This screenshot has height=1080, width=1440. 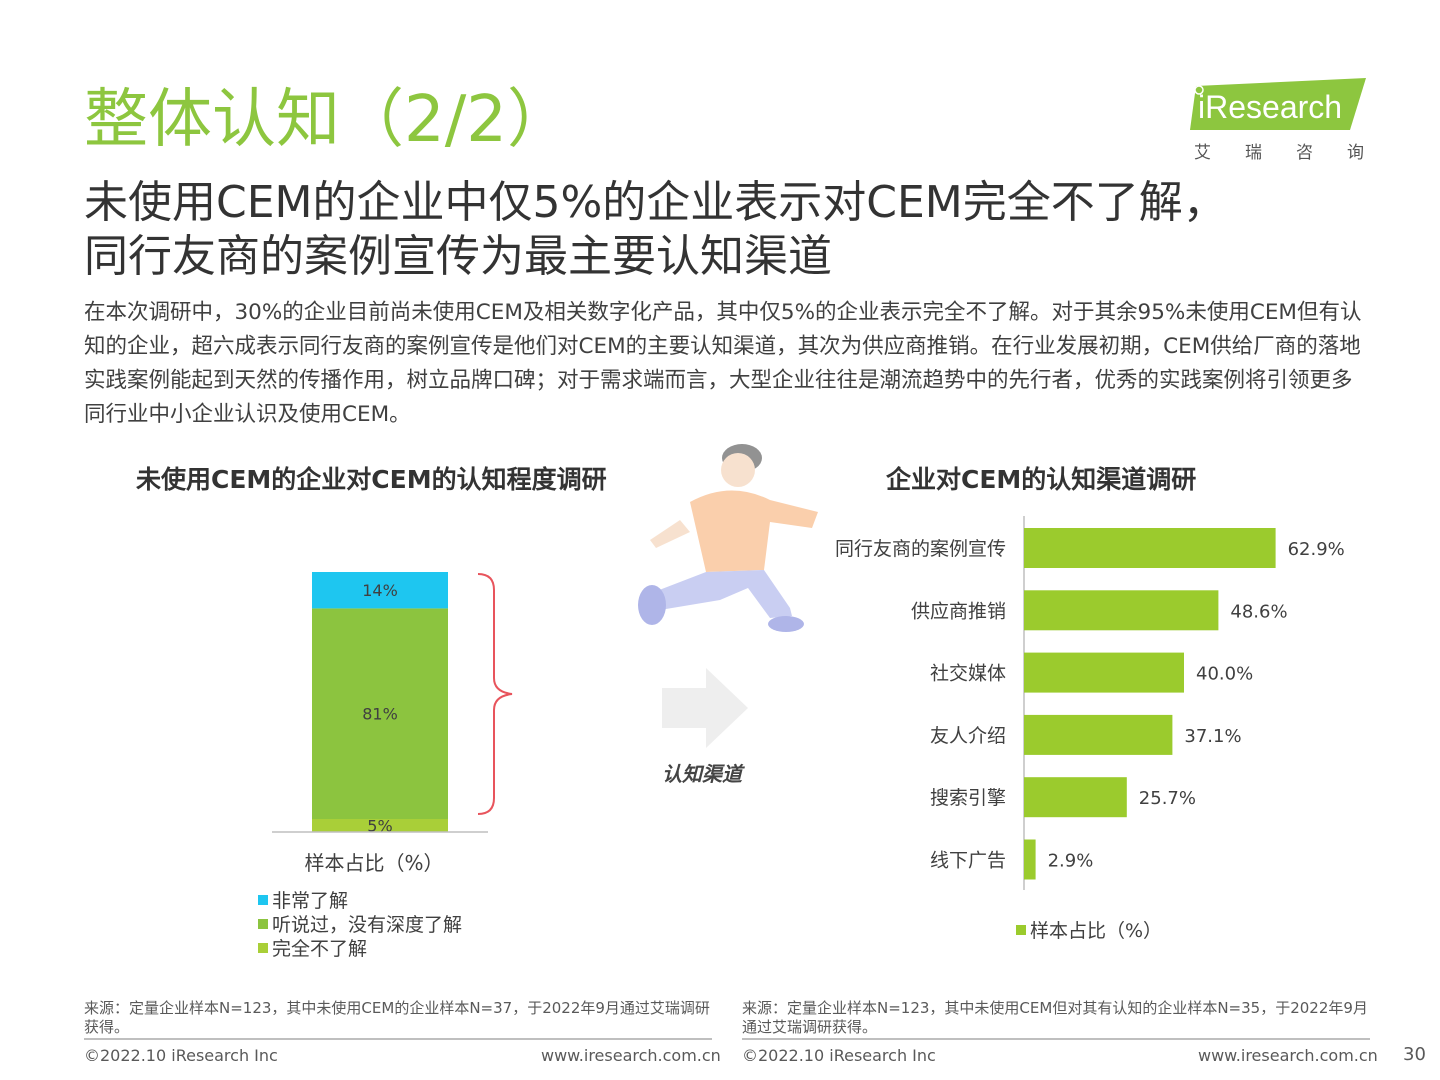 What do you see at coordinates (702, 774) in the screenshot?
I see `channel-label: 认知渠道` at bounding box center [702, 774].